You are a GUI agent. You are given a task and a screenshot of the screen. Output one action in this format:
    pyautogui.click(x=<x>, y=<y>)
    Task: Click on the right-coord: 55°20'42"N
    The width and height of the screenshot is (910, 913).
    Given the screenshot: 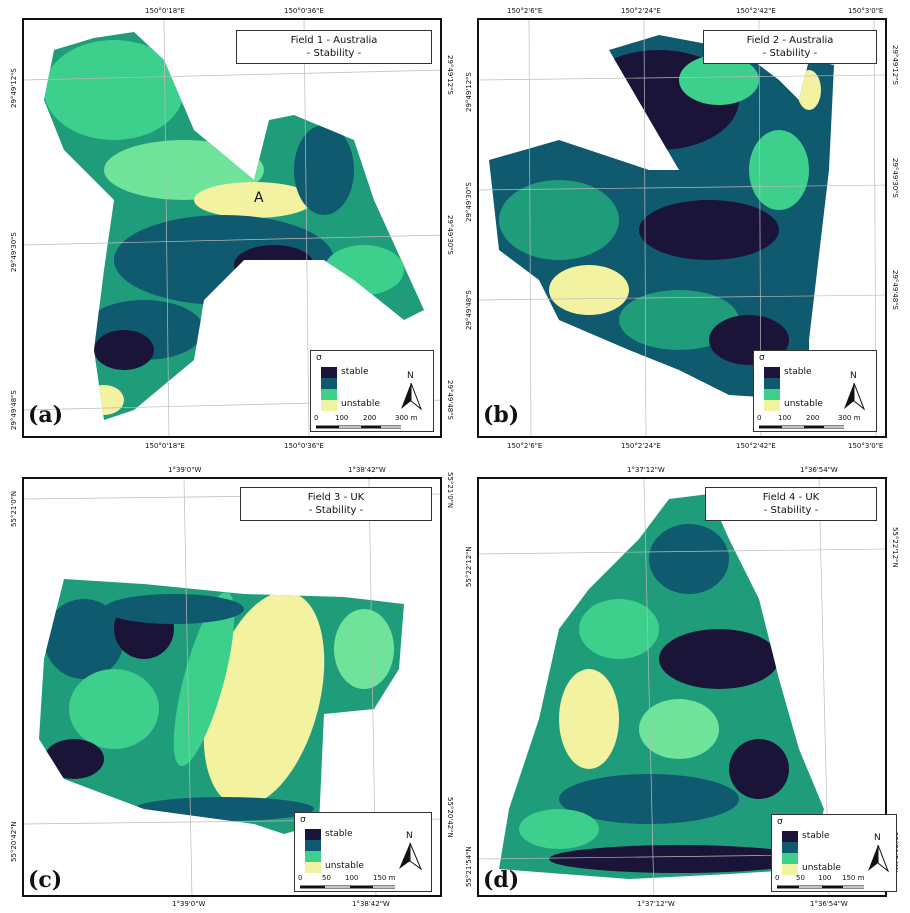 What is the action you would take?
    pyautogui.click(x=450, y=817)
    